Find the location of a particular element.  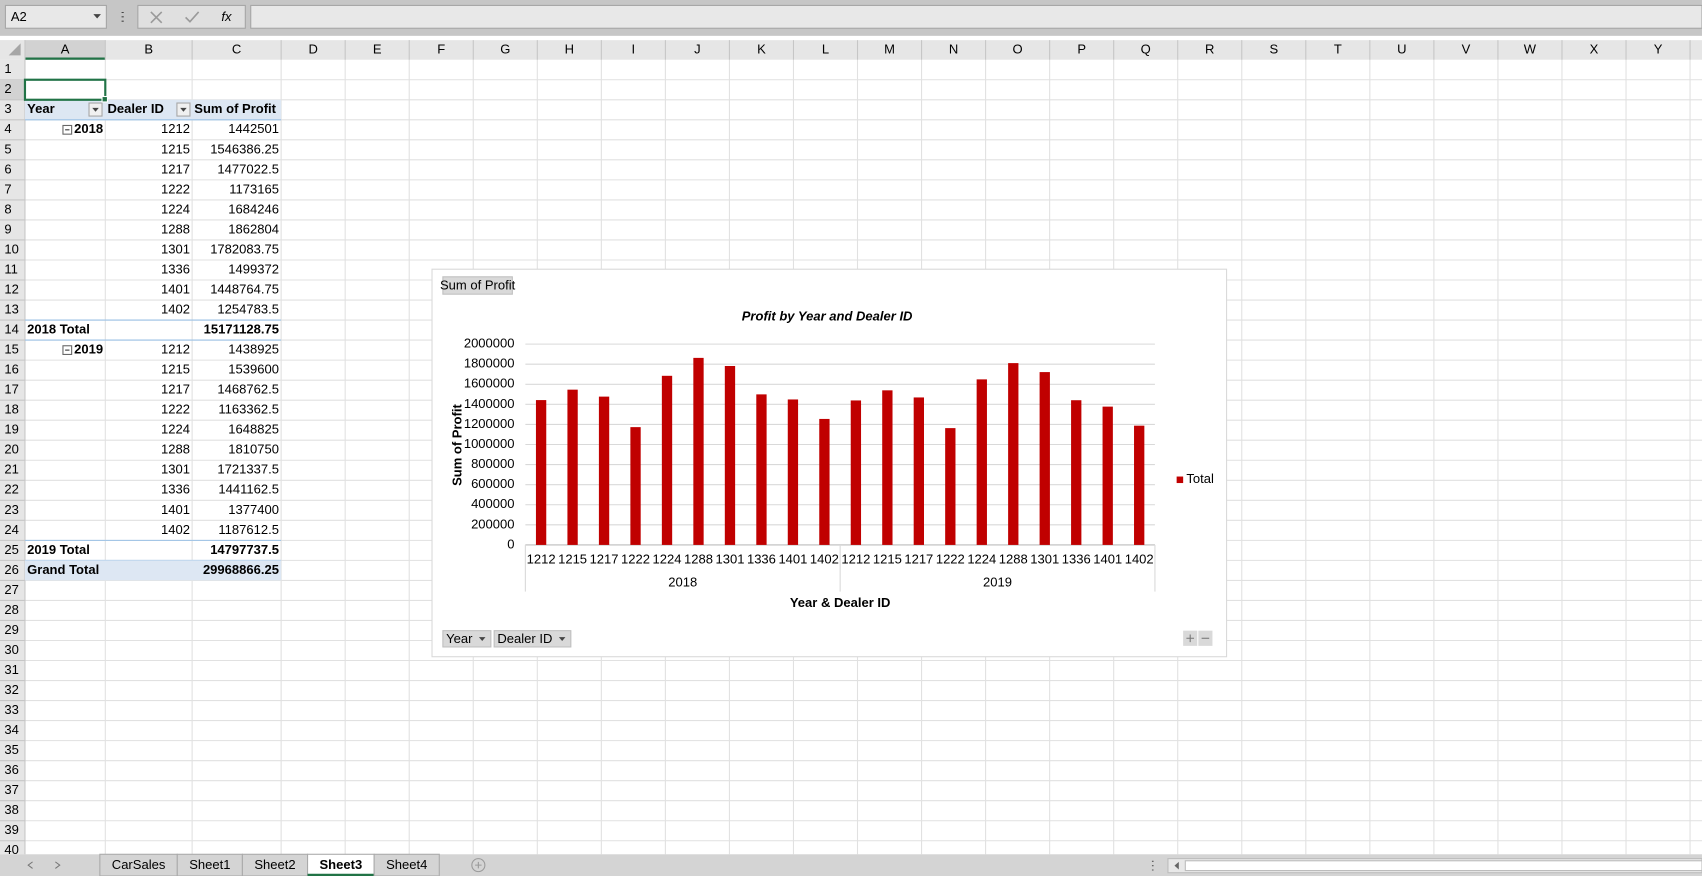

column-header: P is located at coordinates (1081, 48).